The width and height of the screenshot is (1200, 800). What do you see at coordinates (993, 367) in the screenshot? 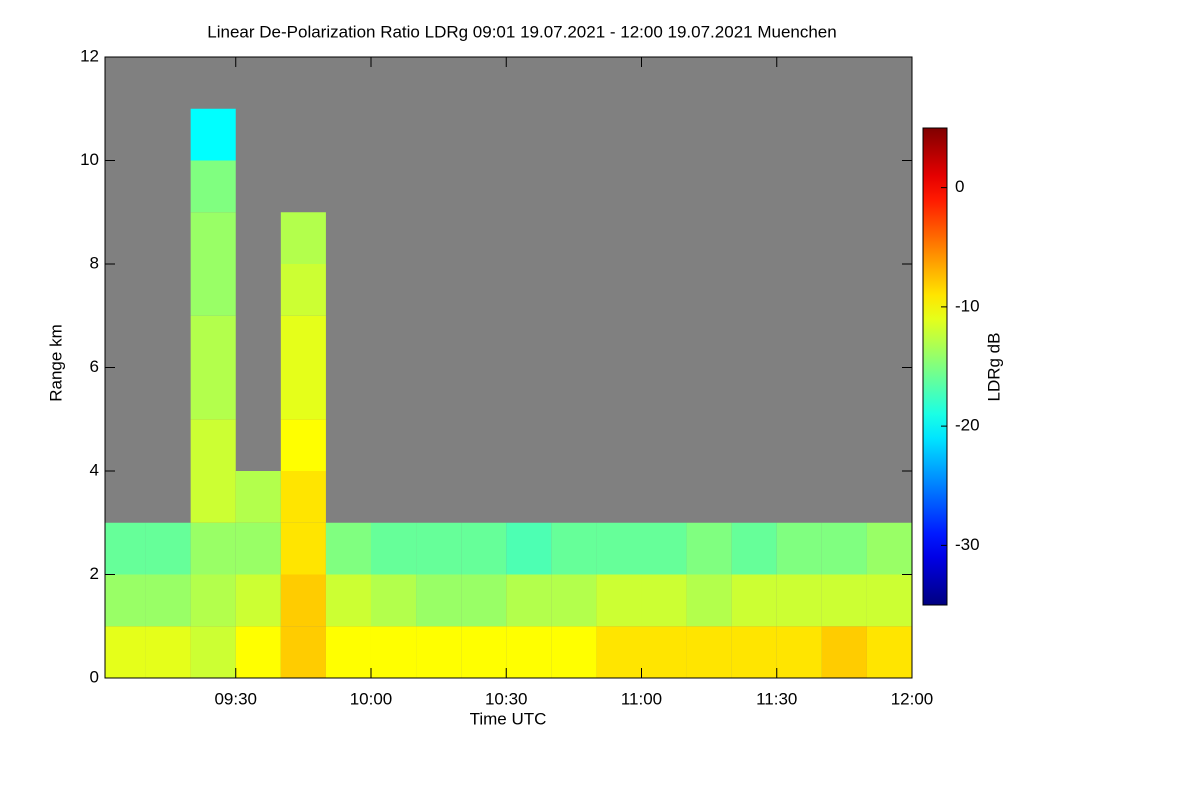
I see `colorbar-label: LDRg dB` at bounding box center [993, 367].